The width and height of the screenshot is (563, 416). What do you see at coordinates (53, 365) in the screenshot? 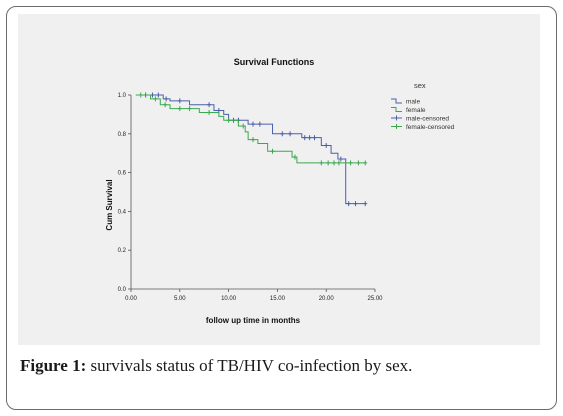
I see `caption-label: Figure 1:` at bounding box center [53, 365].